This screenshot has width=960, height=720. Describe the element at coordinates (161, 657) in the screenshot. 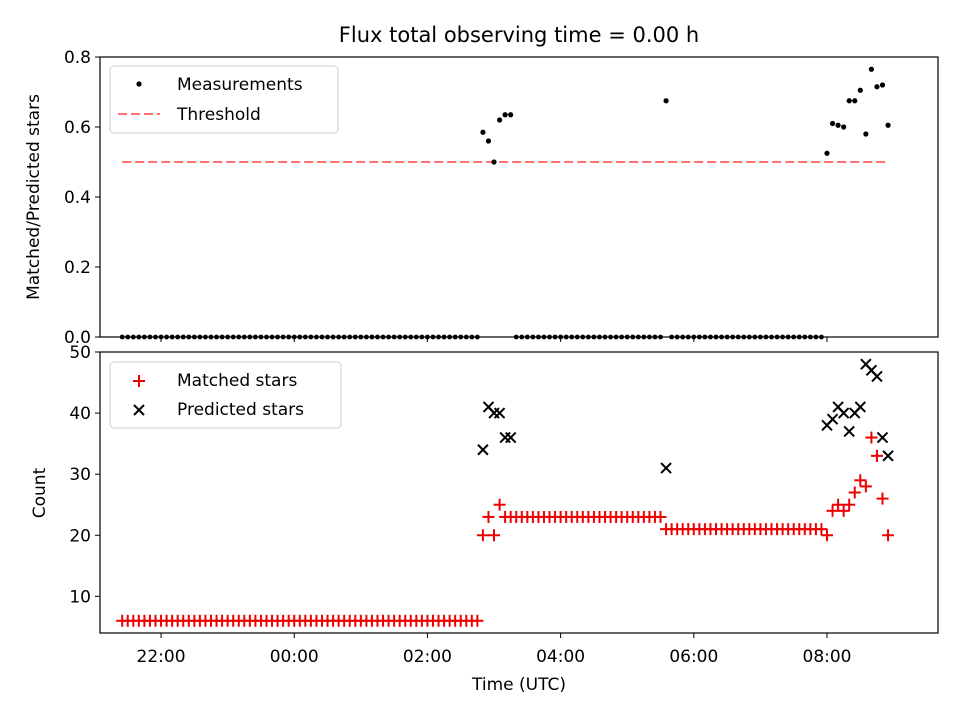

I see `count-x-tick-label: 22:00` at that location.